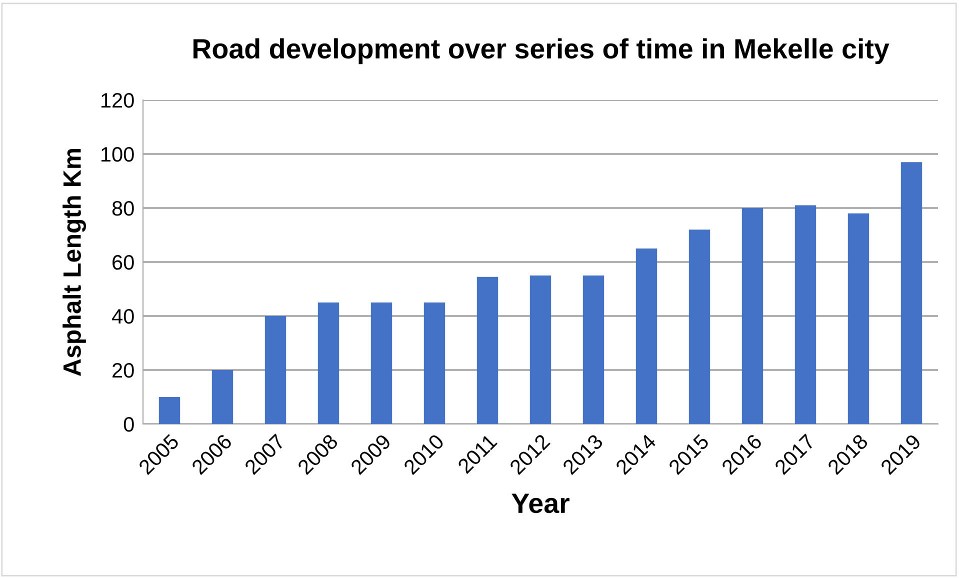 This screenshot has height=578, width=959. I want to click on chart-title: Road development over series of time in Mekelle city, so click(542, 51).